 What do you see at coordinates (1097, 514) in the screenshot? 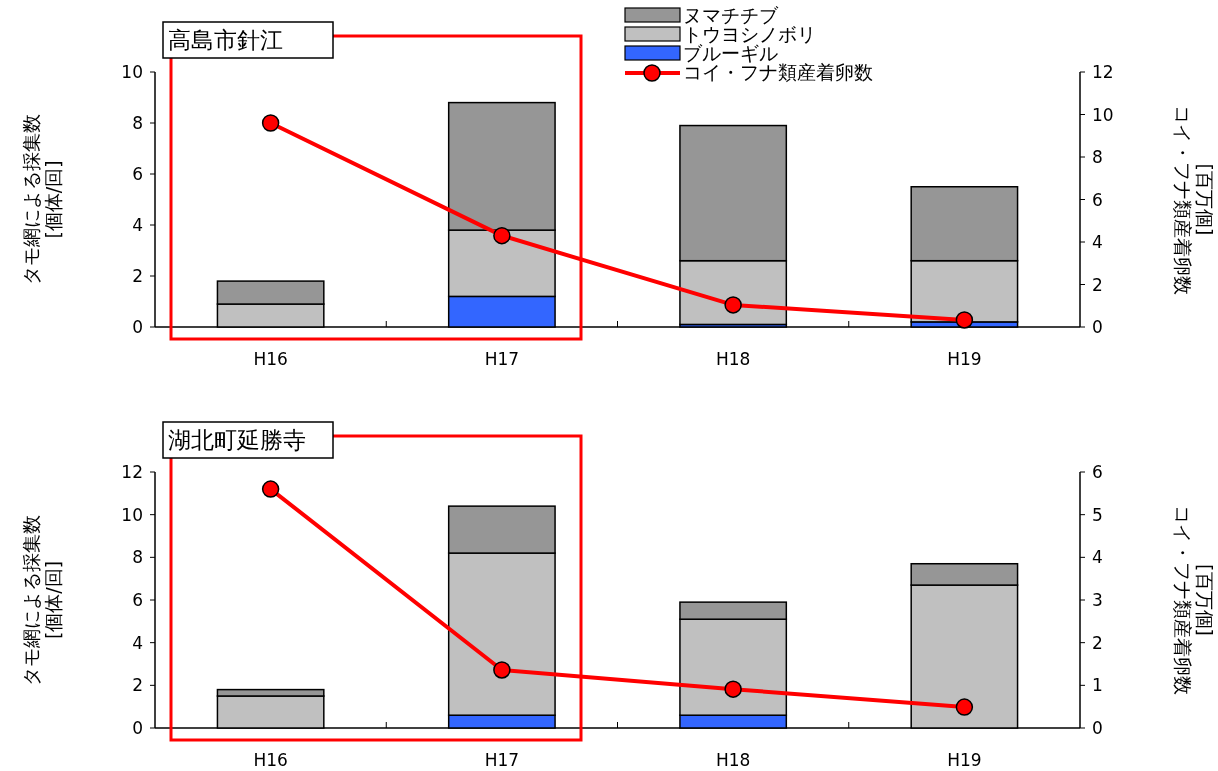
I see `y2-tick-label: 5` at bounding box center [1097, 514].